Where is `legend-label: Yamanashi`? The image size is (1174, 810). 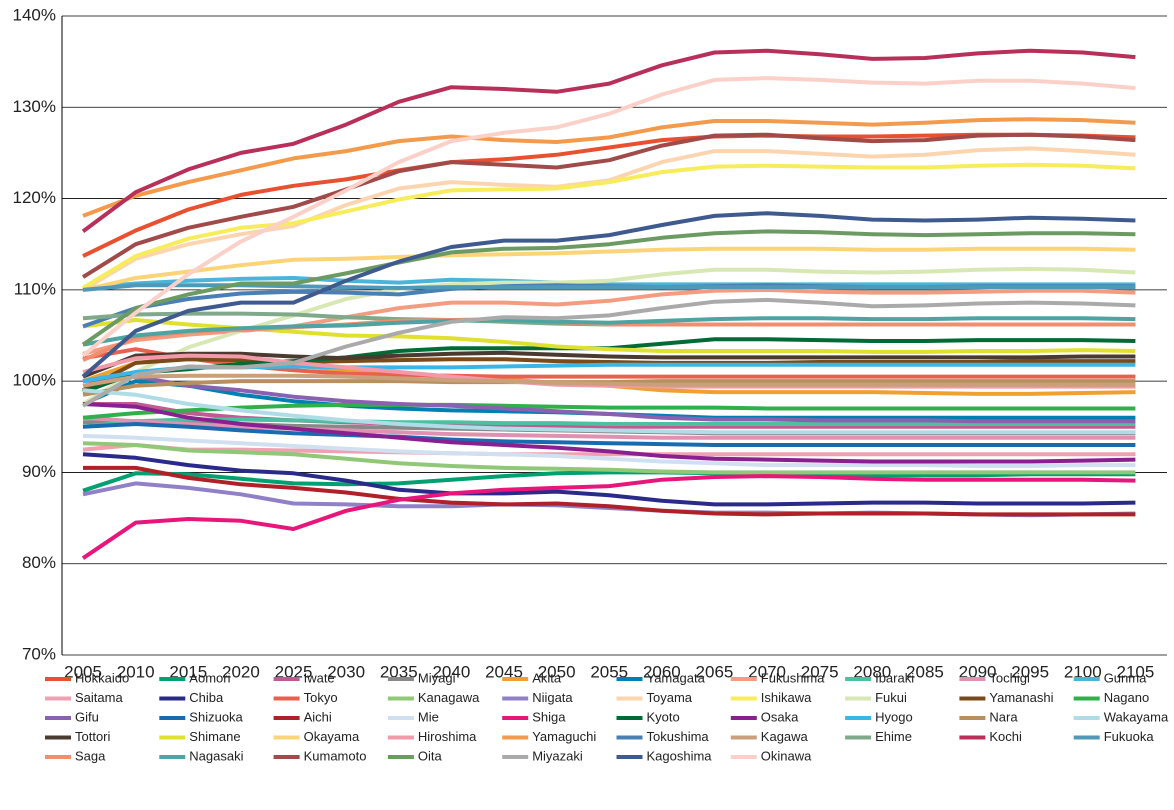
legend-label: Yamanashi is located at coordinates (1021, 697).